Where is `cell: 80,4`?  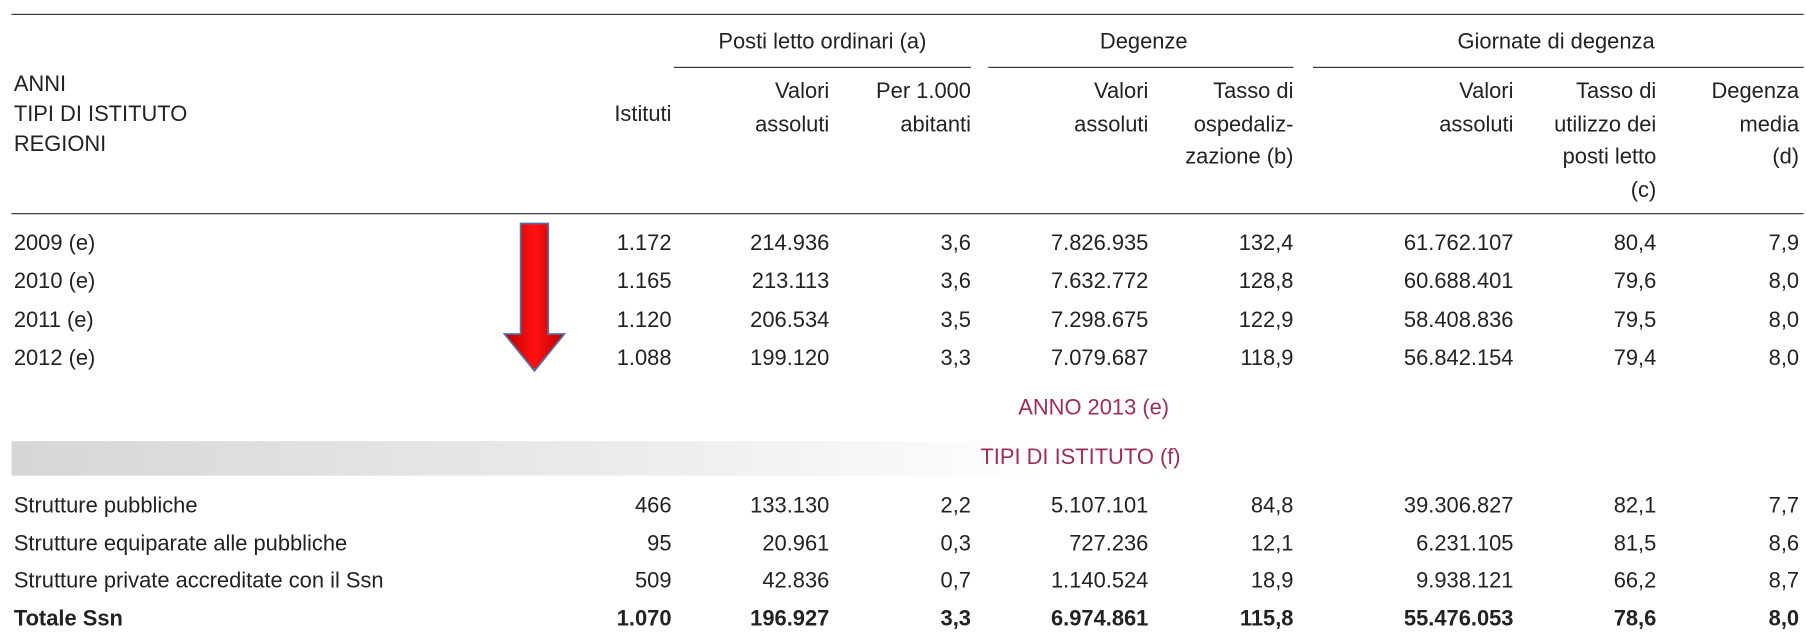
cell: 80,4 is located at coordinates (1635, 243).